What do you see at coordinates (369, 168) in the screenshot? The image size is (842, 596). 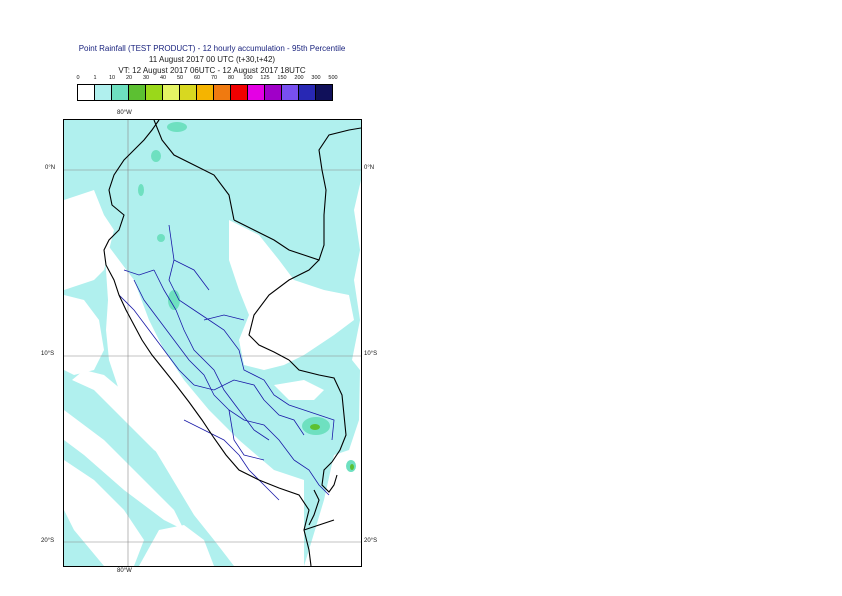 I see `lat-label-right-equator: 0°N` at bounding box center [369, 168].